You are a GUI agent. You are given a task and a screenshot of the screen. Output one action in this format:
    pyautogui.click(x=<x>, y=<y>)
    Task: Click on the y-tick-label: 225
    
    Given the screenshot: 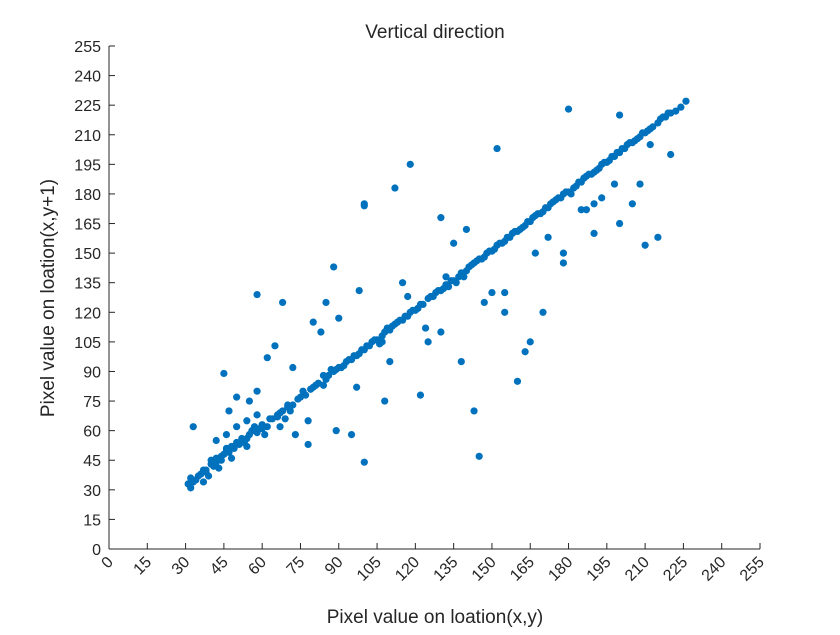 What is the action you would take?
    pyautogui.click(x=87, y=106)
    